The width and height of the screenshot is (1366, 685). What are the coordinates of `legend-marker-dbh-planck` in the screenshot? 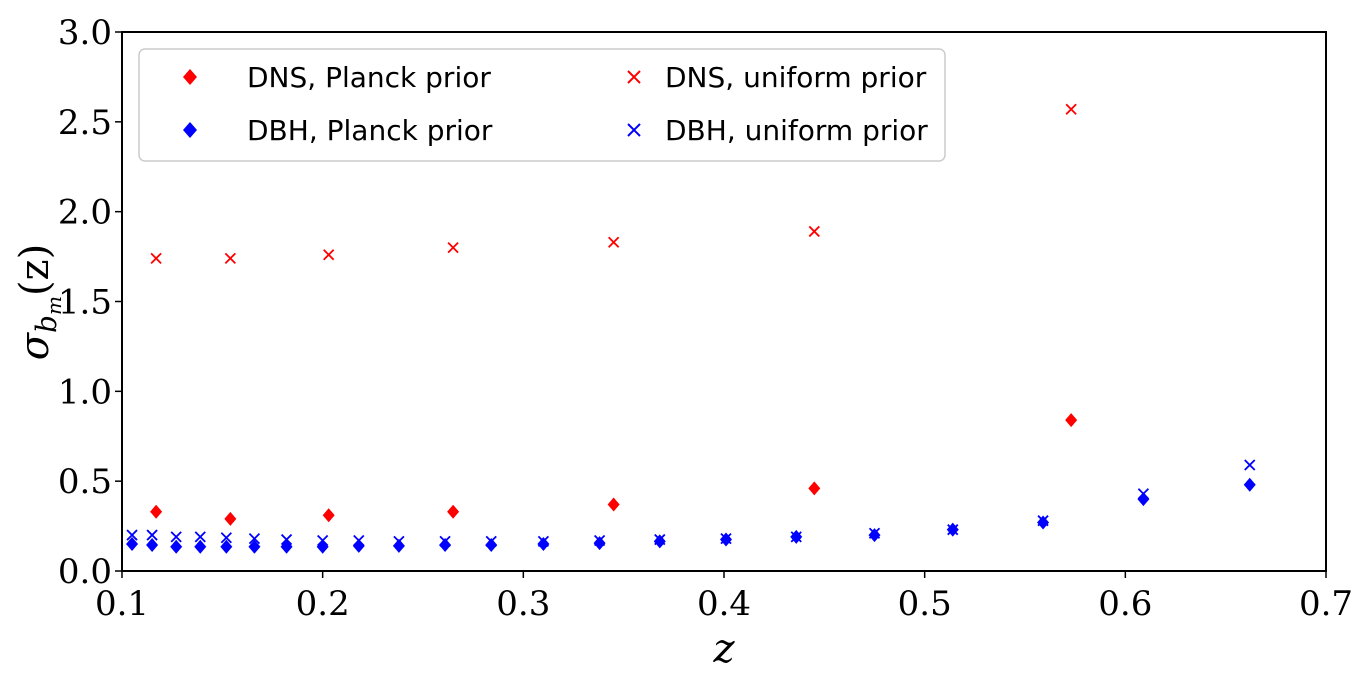 It's located at (190, 130).